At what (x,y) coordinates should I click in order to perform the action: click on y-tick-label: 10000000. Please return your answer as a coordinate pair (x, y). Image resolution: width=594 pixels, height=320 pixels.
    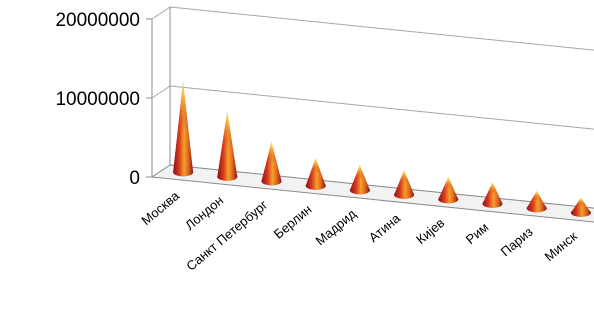
    Looking at the image, I should click on (97, 99).